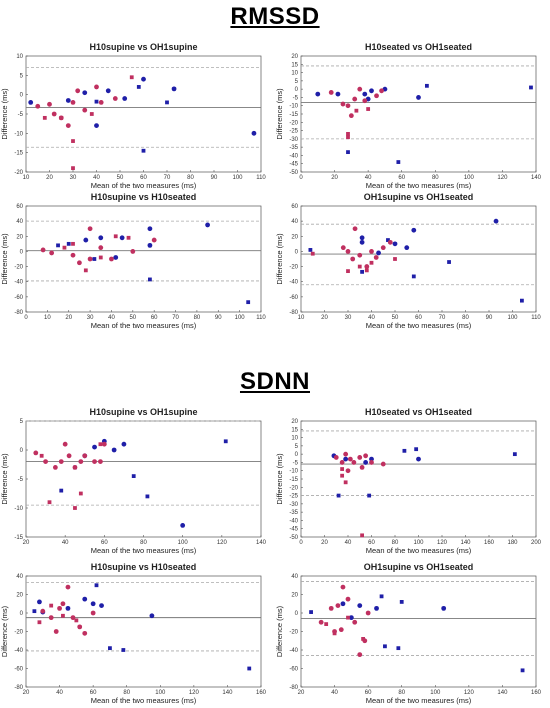  I want to click on x-tick-label: 80, so click(435, 178).